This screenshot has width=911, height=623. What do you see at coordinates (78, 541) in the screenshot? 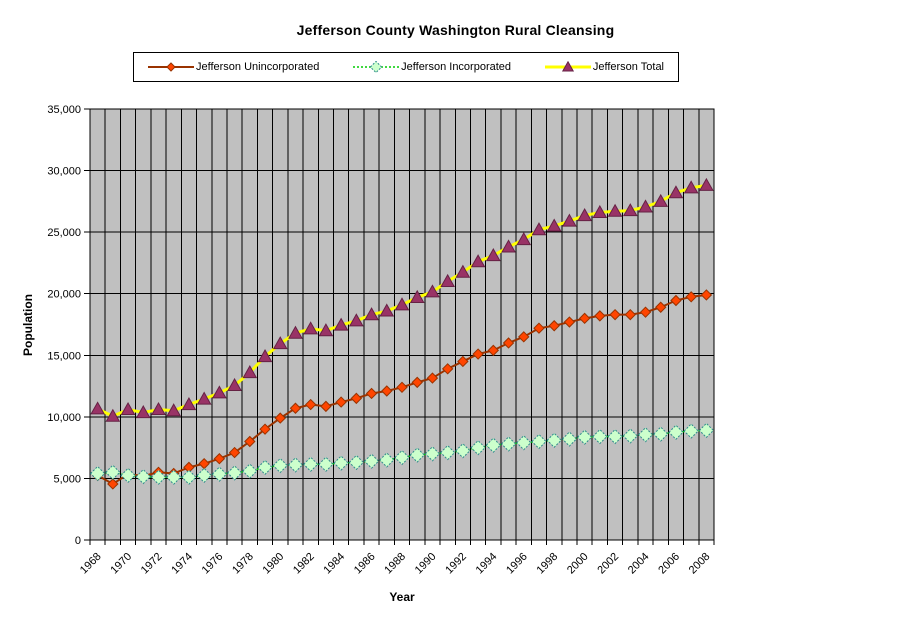
I see `y-tick-label: 0` at bounding box center [78, 541].